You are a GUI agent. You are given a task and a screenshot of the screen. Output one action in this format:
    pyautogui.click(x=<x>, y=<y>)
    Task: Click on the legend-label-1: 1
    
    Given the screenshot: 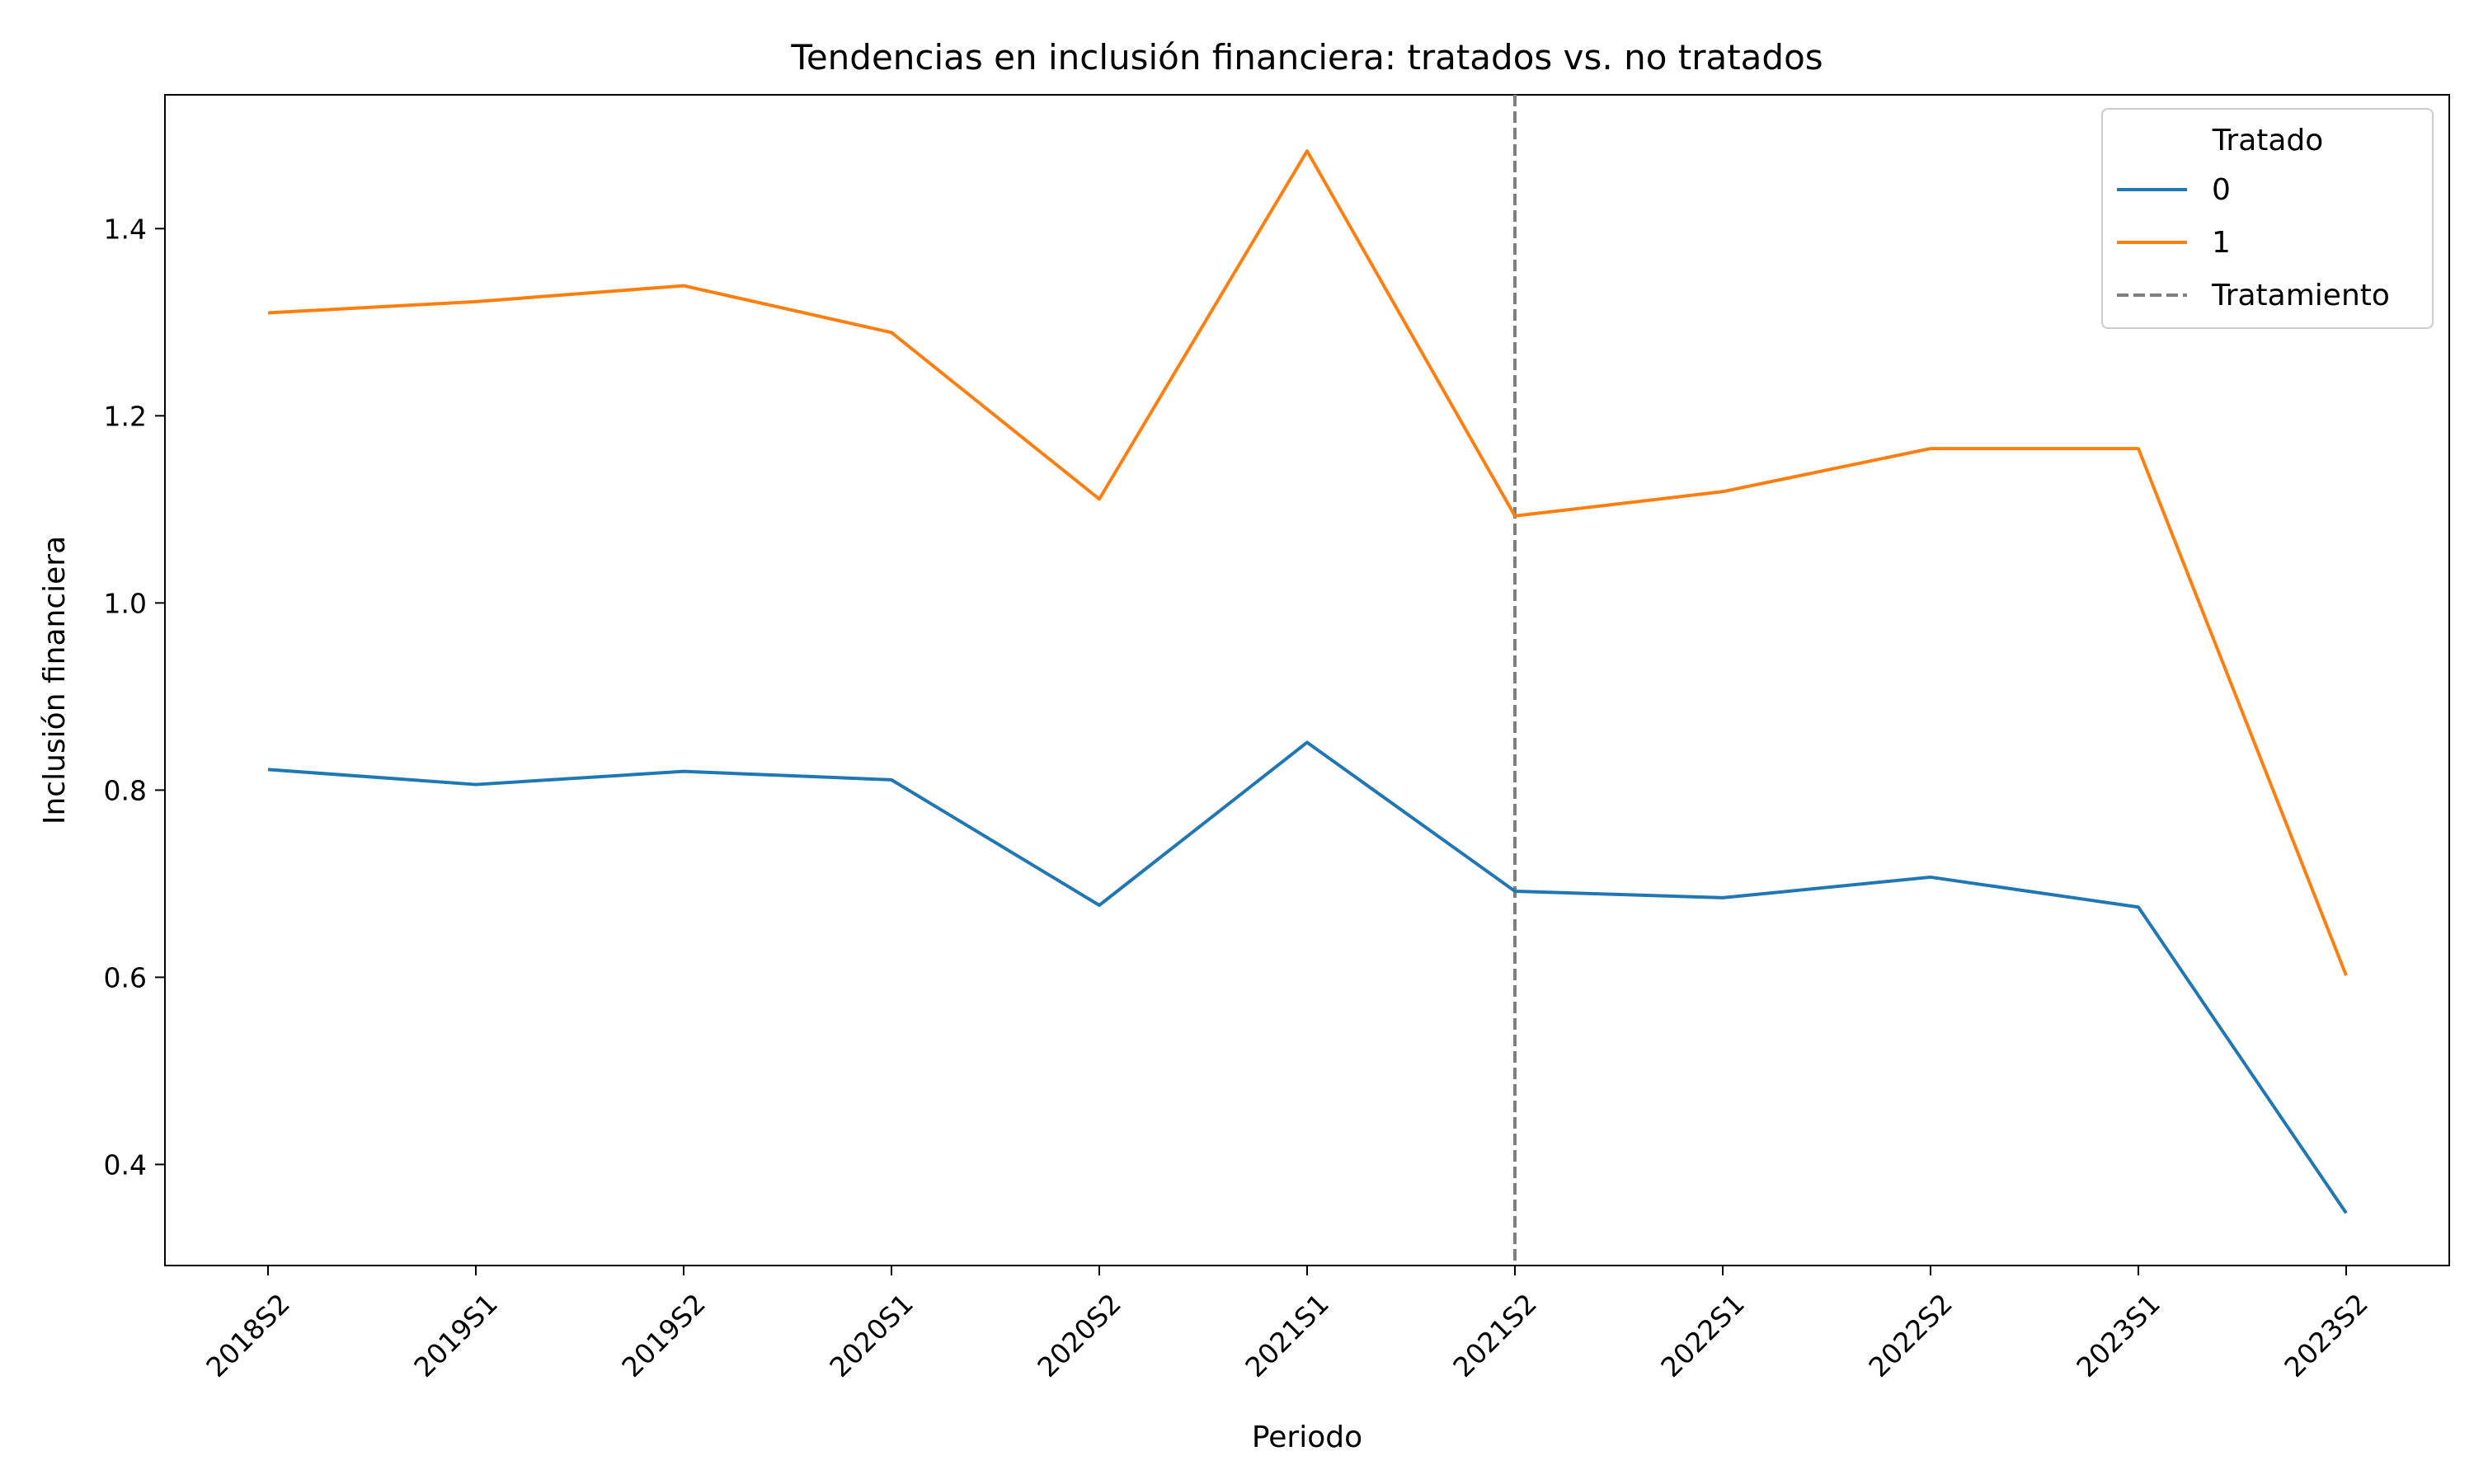 What is the action you would take?
    pyautogui.click(x=2221, y=243)
    